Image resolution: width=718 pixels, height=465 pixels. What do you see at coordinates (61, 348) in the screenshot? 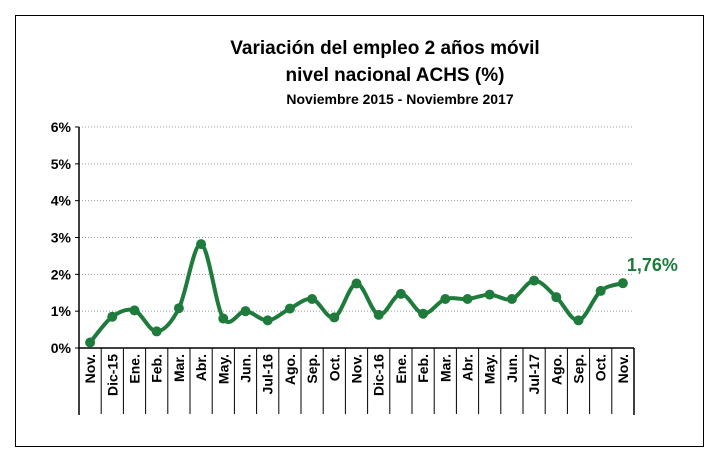
I see `y-tick-label: 0%` at bounding box center [61, 348].